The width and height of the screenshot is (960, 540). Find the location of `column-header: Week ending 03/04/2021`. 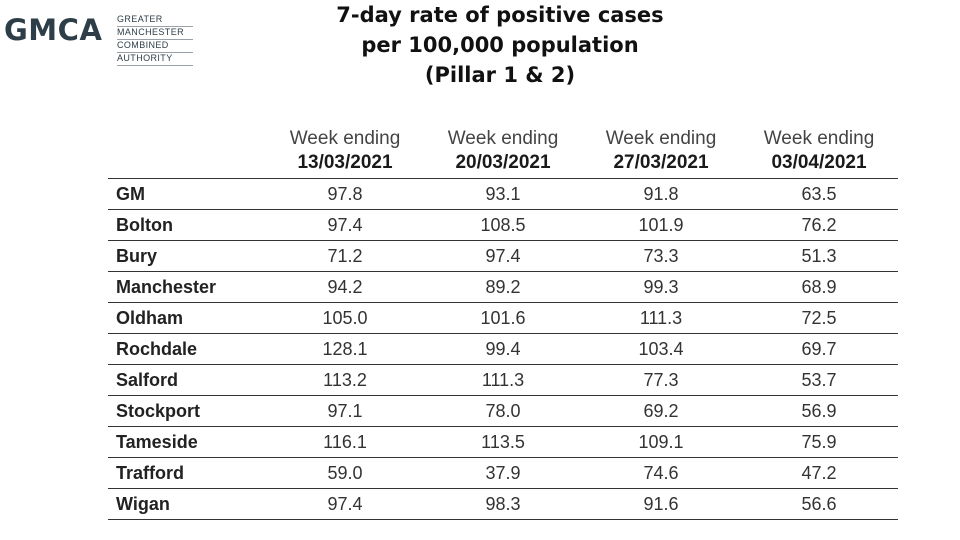

column-header: Week ending 03/04/2021 is located at coordinates (819, 150).